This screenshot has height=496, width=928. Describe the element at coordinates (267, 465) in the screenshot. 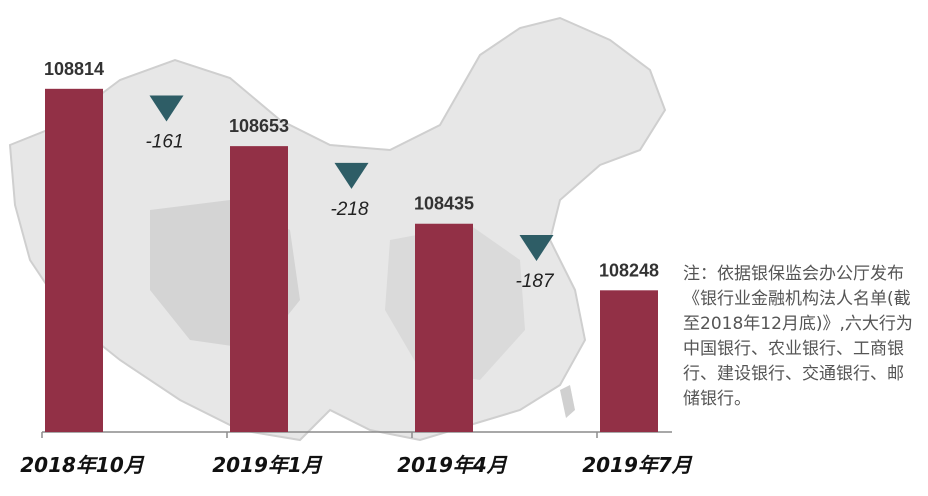

I see `x-tick-label: 2019年1月` at that location.